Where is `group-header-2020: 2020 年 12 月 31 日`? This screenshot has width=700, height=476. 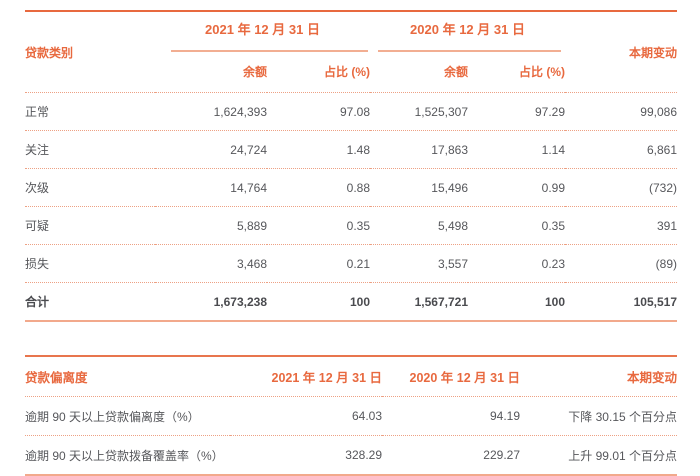
group-header-2020: 2020 年 12 月 31 日 is located at coordinates (467, 31).